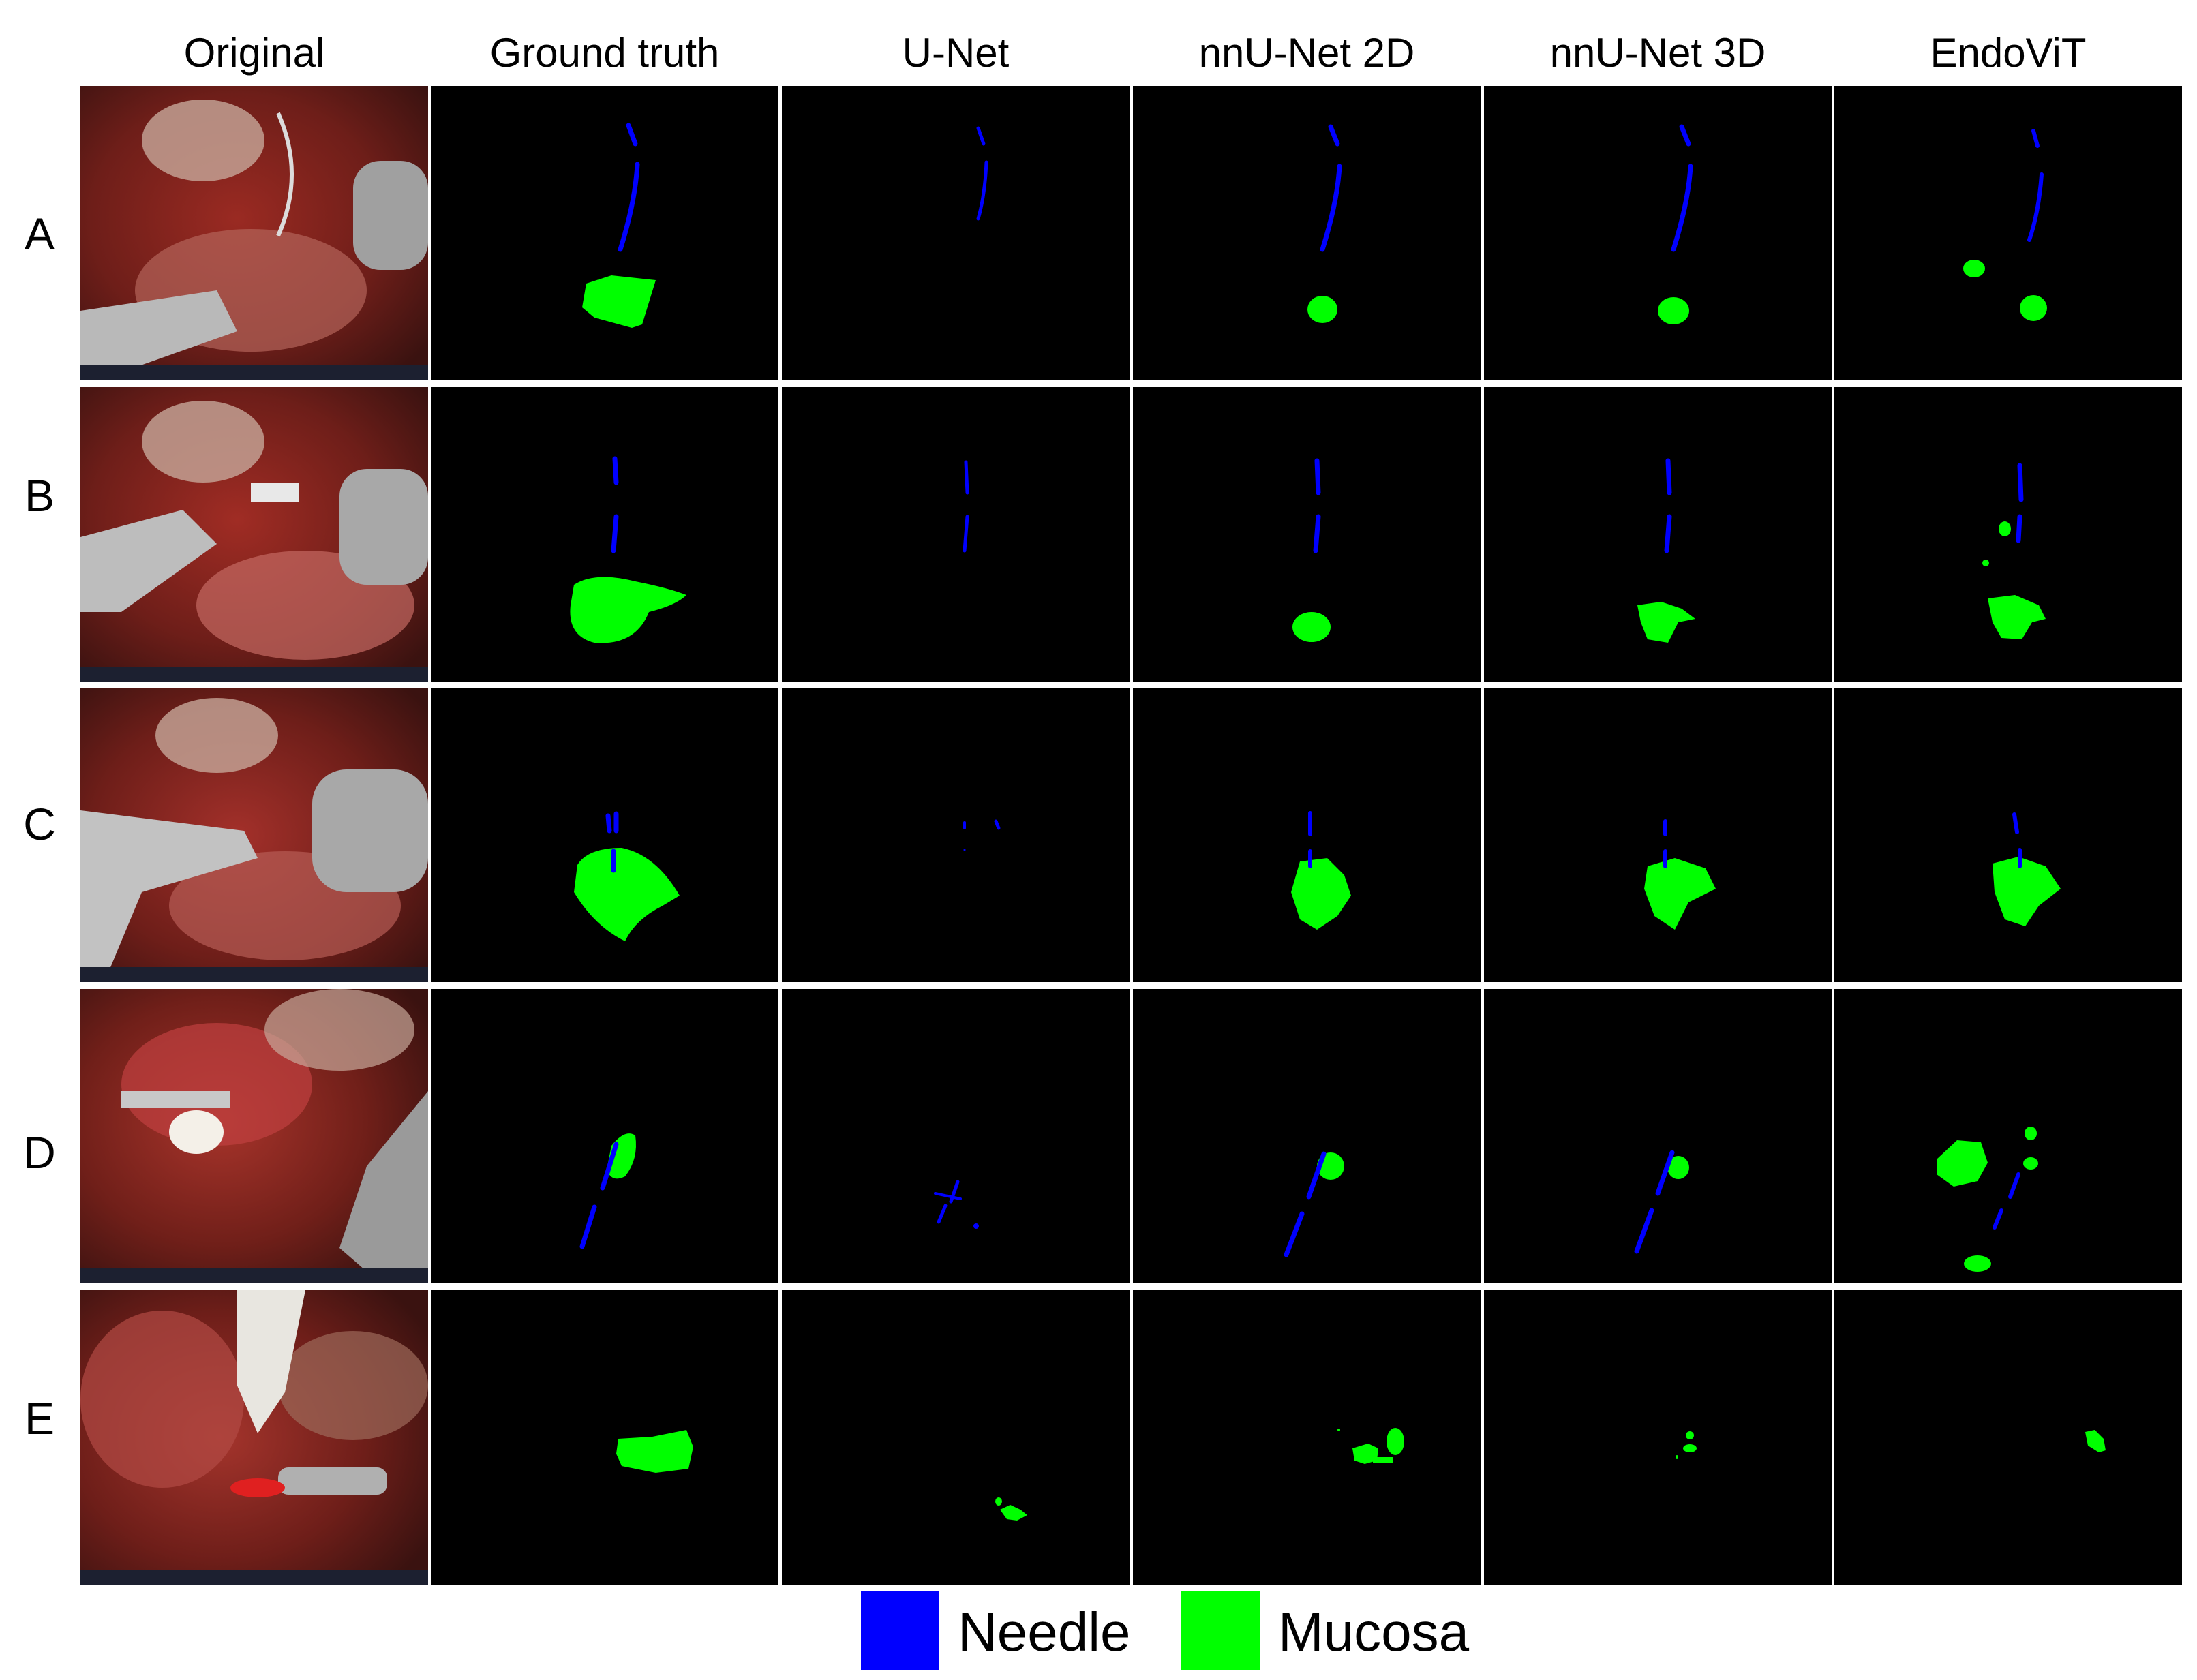 This screenshot has height=1680, width=2197. I want to click on mask-u-net-e, so click(956, 1437).